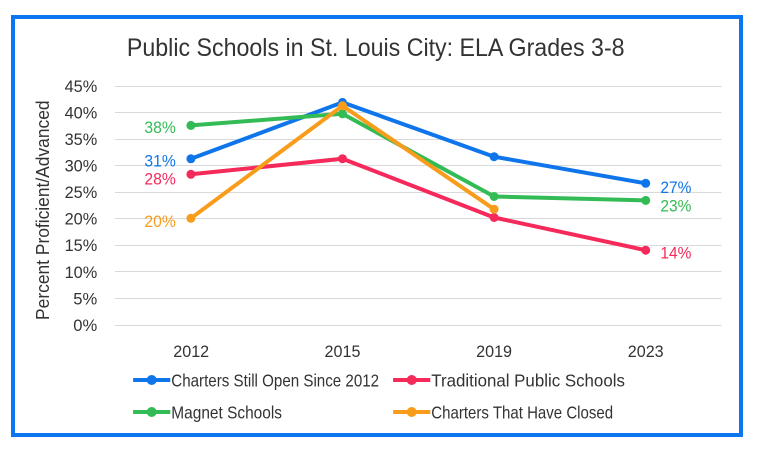 The width and height of the screenshot is (780, 459). What do you see at coordinates (675, 206) in the screenshot?
I see `svg-text: 23%` at bounding box center [675, 206].